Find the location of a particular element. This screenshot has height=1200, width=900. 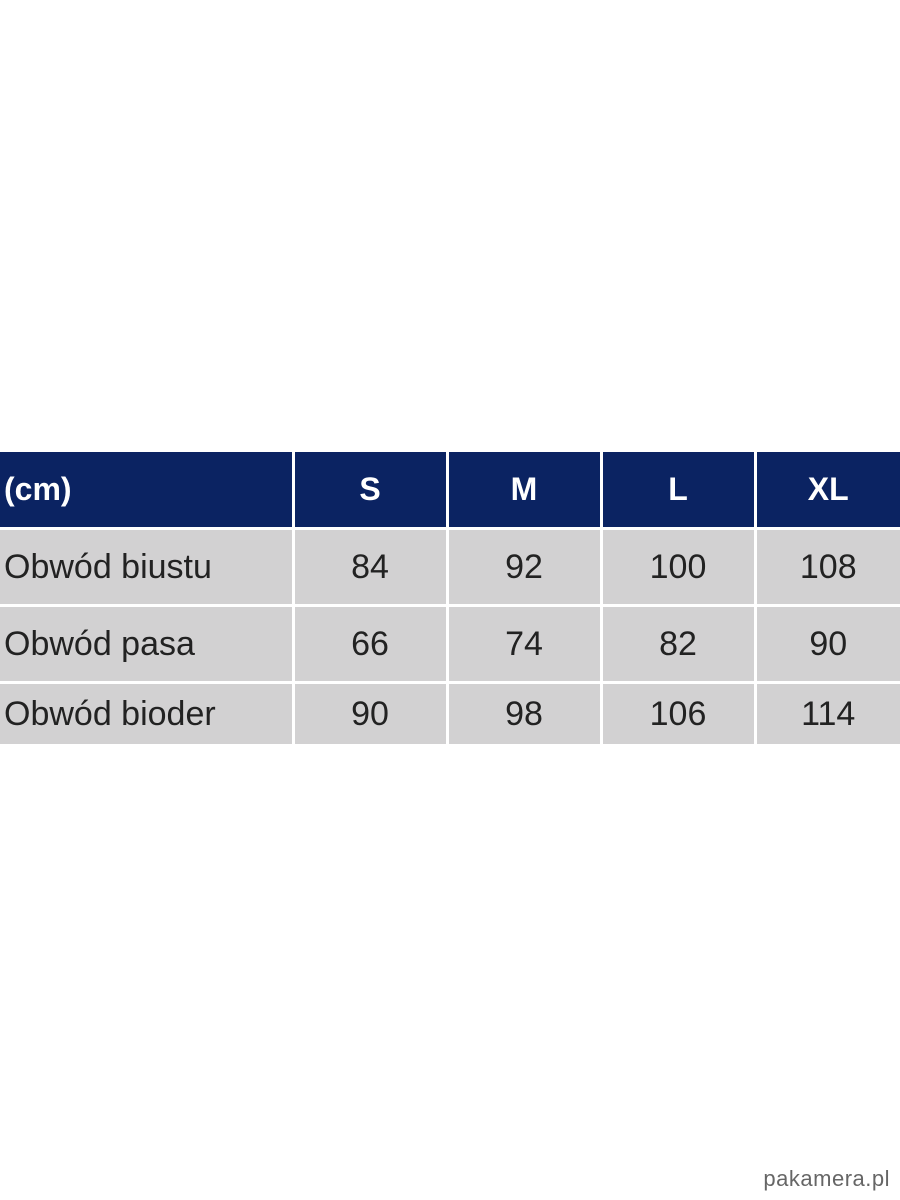

cell: 66 is located at coordinates (370, 644).